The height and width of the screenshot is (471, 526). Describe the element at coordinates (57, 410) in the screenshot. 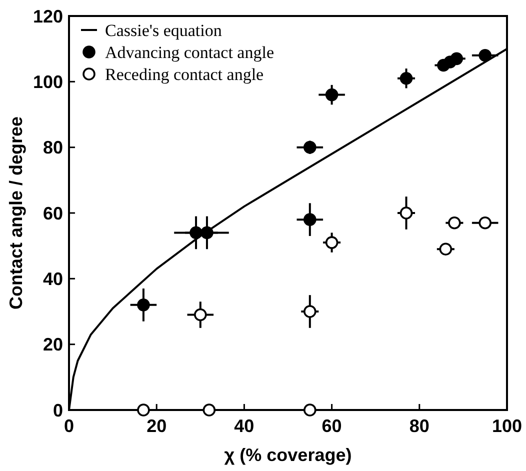

I see `y-tick-label: 0` at that location.